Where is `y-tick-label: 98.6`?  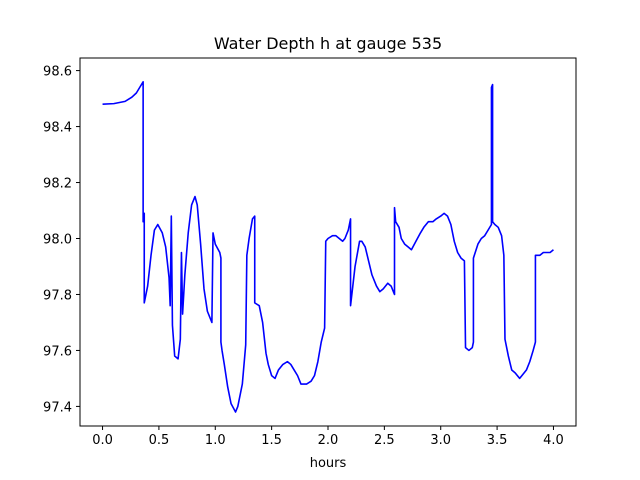 y-tick-label: 98.6 is located at coordinates (57, 72).